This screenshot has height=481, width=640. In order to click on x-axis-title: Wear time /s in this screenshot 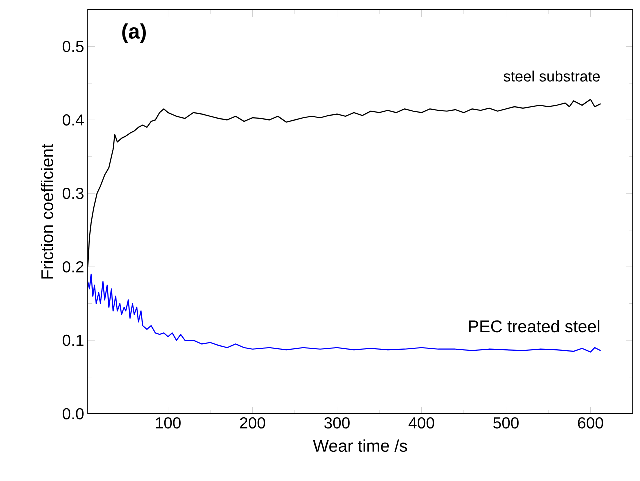, I will do `click(360, 446)`.